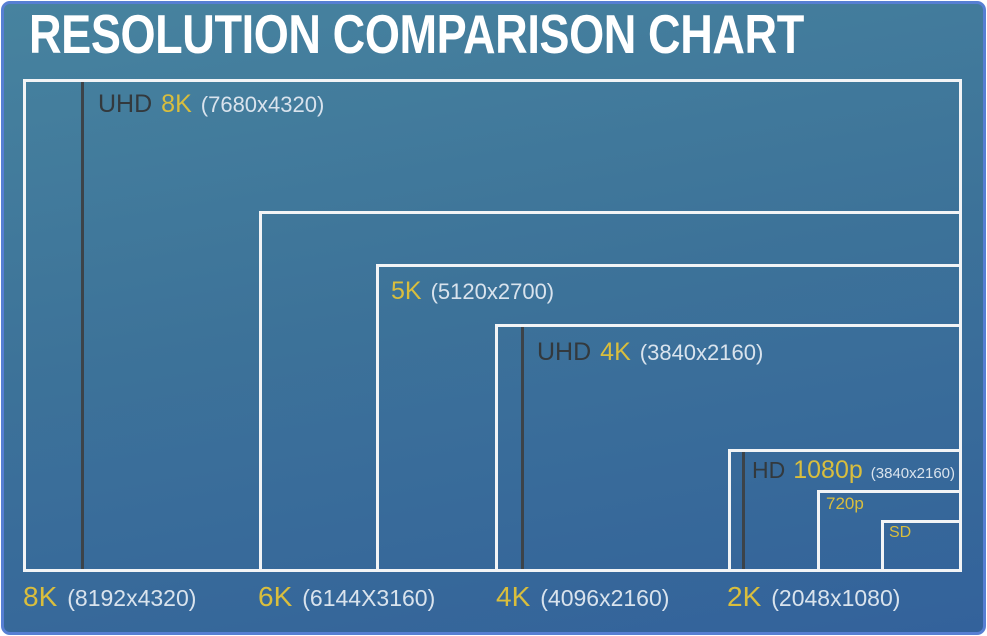 The width and height of the screenshot is (987, 636). Describe the element at coordinates (921, 546) in the screenshot. I see `box-sd` at that location.